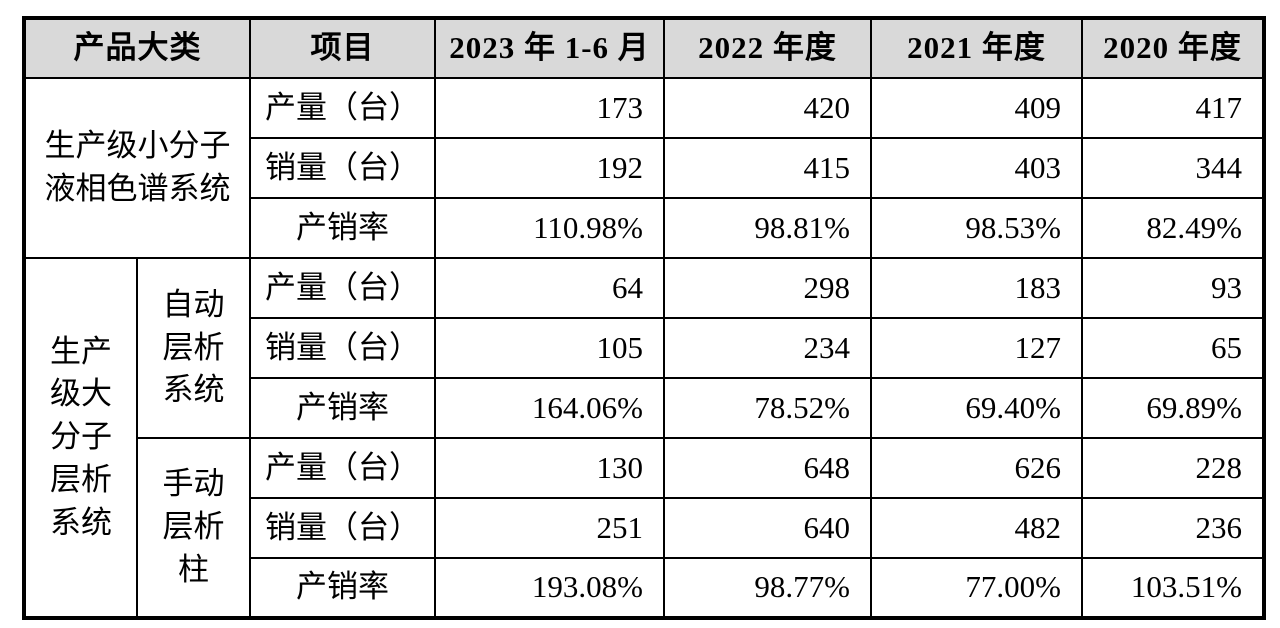 The width and height of the screenshot is (1280, 628). What do you see at coordinates (767, 528) in the screenshot?
I see `cell-value: 640` at bounding box center [767, 528].